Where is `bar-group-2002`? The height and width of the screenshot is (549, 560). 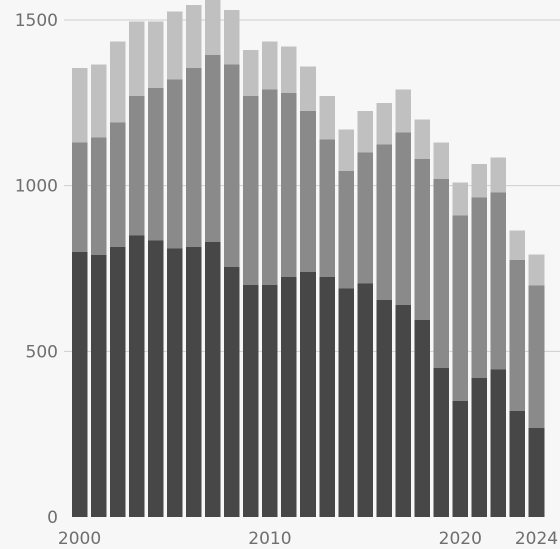
bar-group-2002 is located at coordinates (117, 279).